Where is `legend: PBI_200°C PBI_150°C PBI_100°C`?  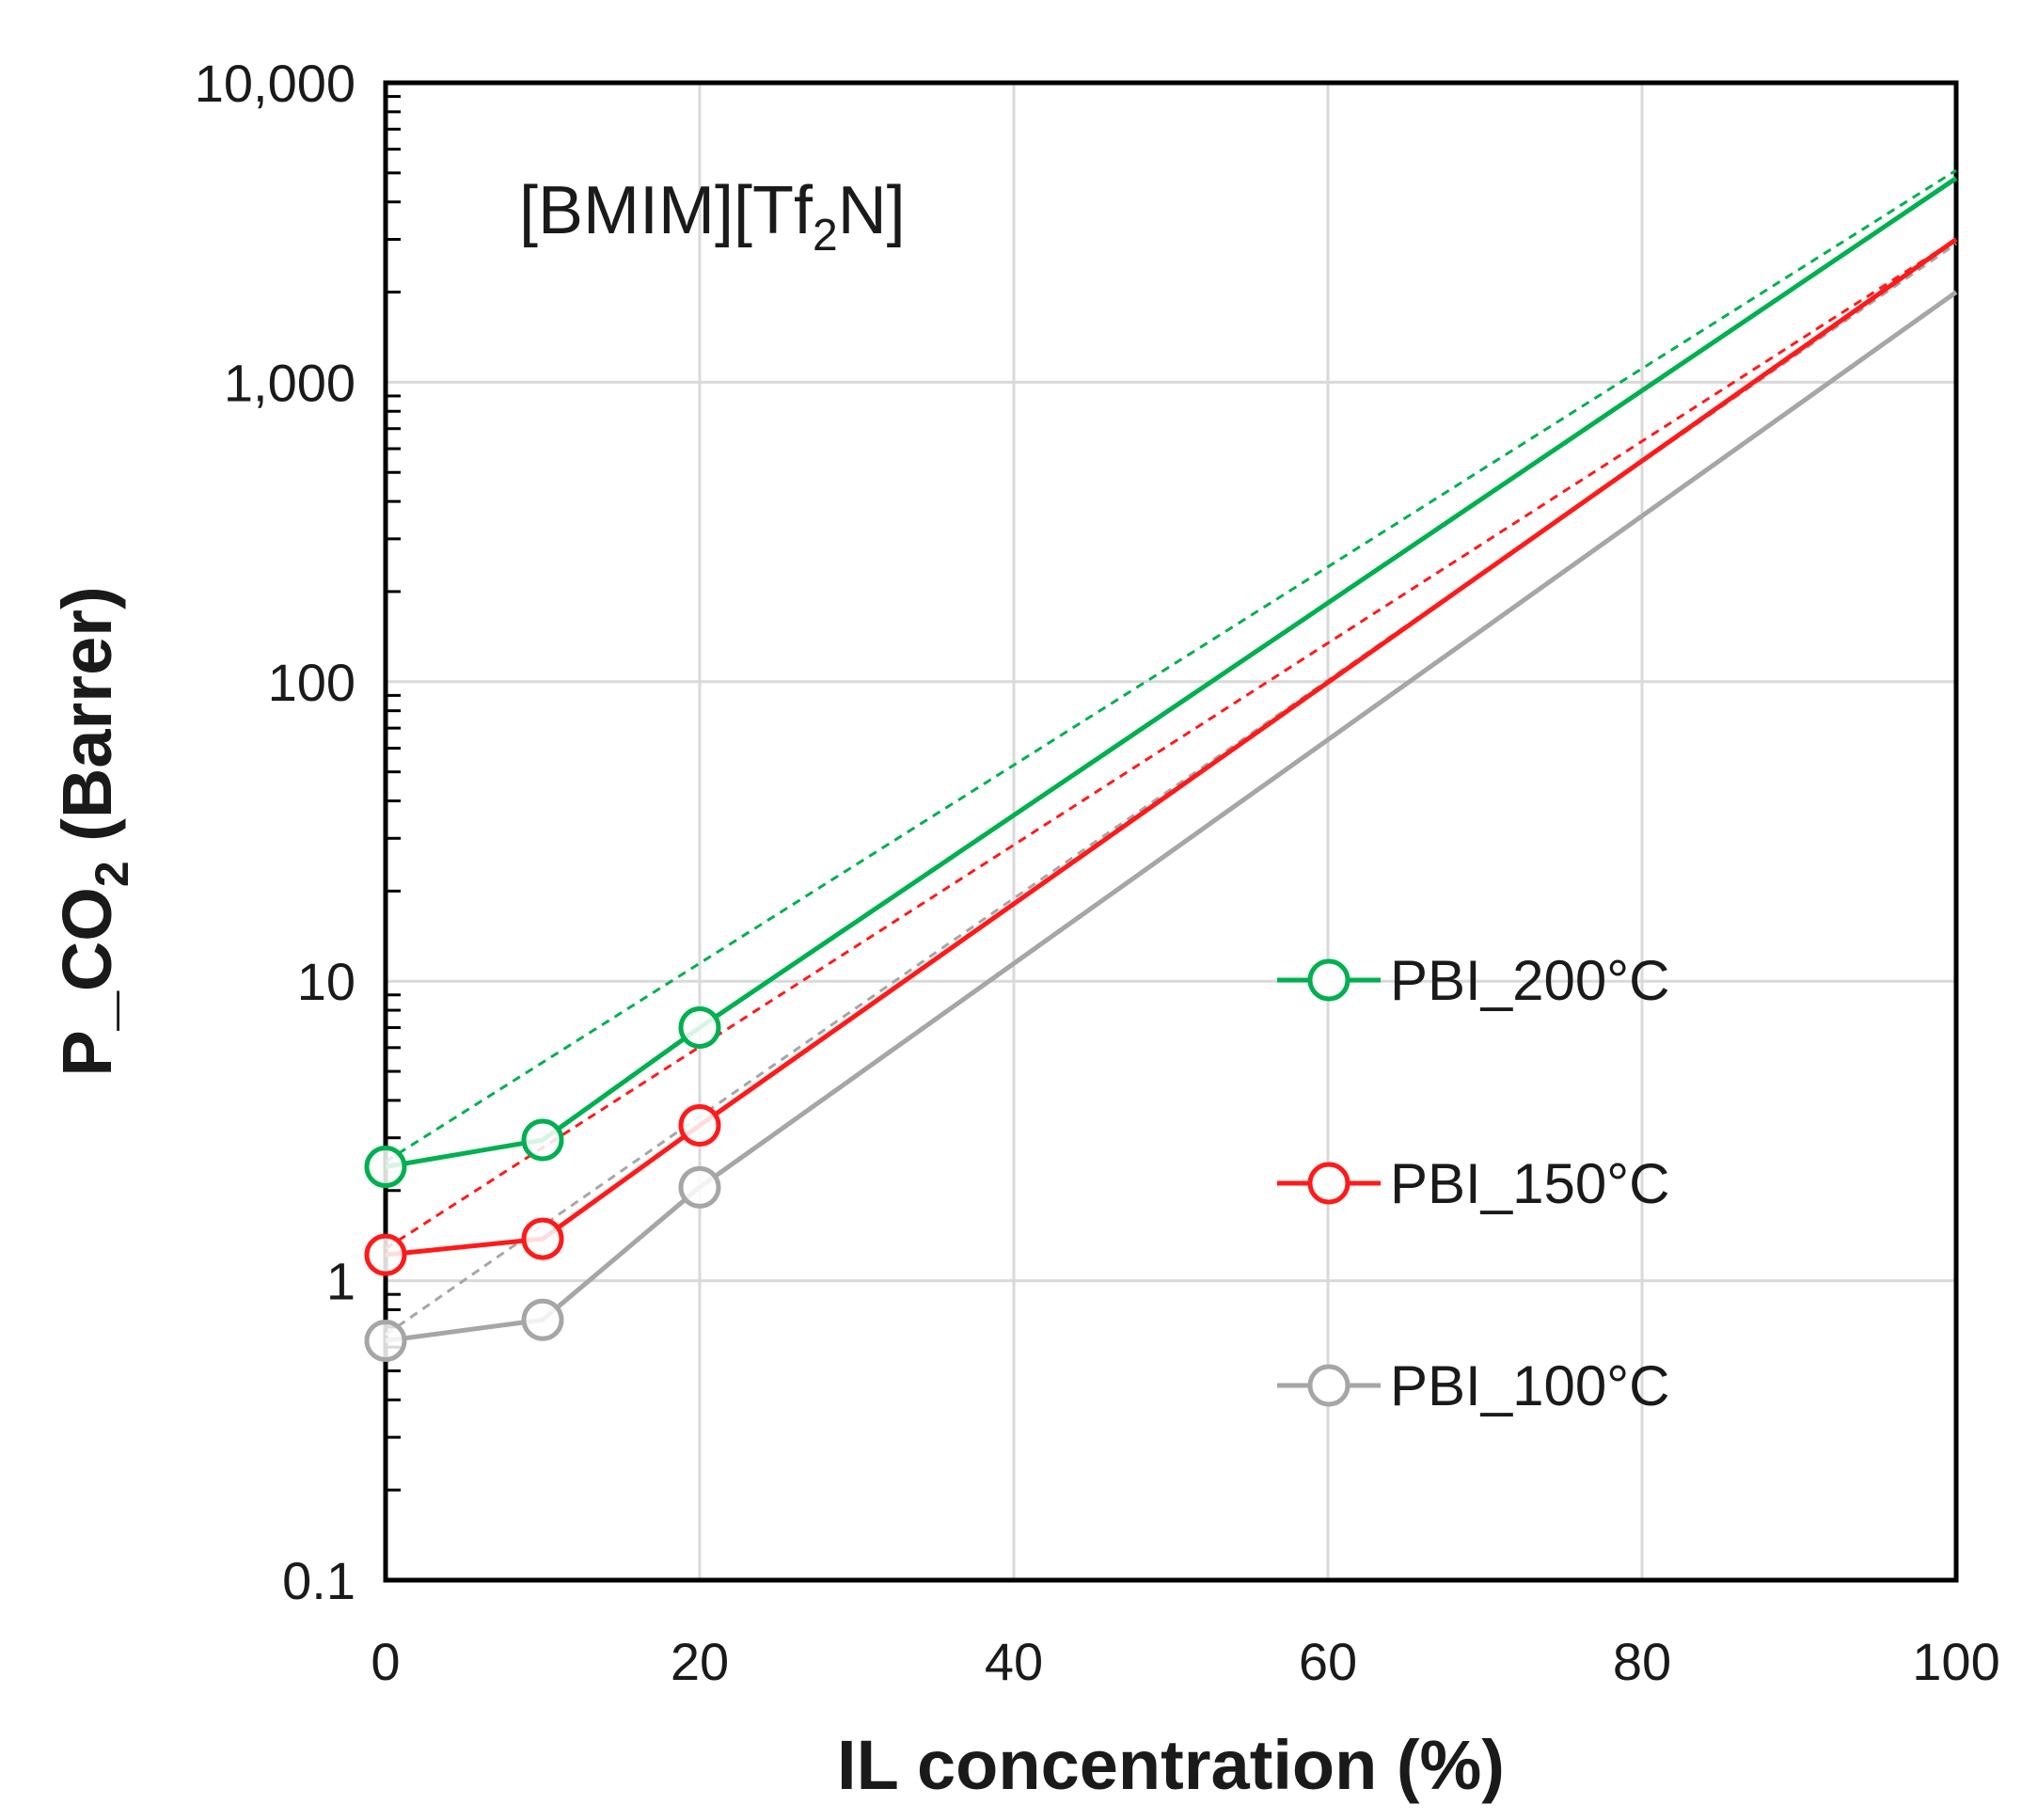 legend: PBI_200°C PBI_150°C PBI_100°C is located at coordinates (1474, 1183).